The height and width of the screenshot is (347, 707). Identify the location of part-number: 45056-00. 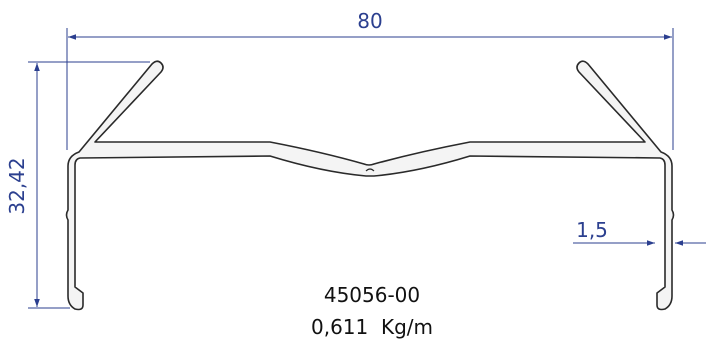
(372, 295).